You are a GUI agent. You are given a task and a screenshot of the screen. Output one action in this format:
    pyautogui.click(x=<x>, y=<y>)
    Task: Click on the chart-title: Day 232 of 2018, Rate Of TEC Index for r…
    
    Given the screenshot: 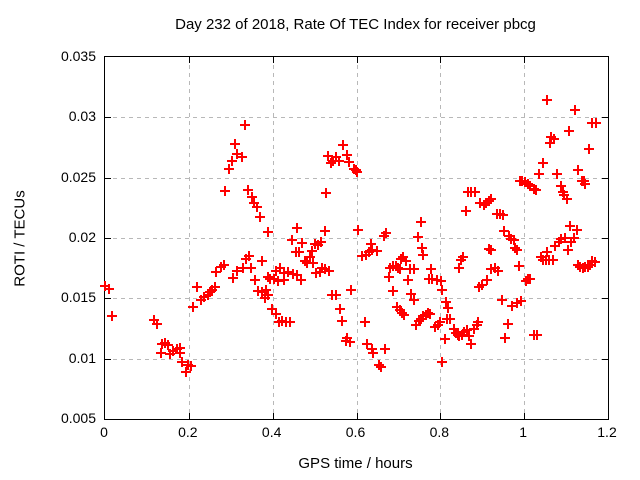 What is the action you would take?
    pyautogui.click(x=355, y=24)
    